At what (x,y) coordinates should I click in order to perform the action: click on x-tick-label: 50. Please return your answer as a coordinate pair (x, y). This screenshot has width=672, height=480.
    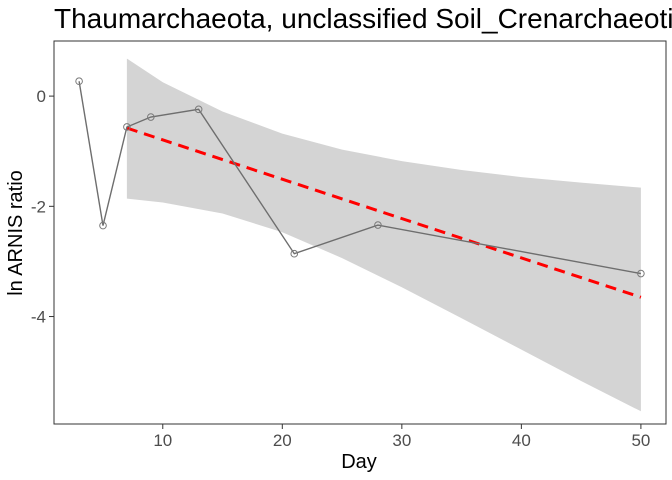
    Looking at the image, I should click on (640, 440).